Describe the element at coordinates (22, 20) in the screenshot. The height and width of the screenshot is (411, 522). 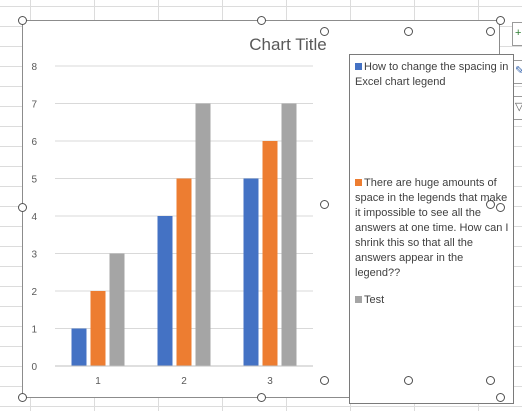
I see `chart-resize-handle-top-left` at that location.